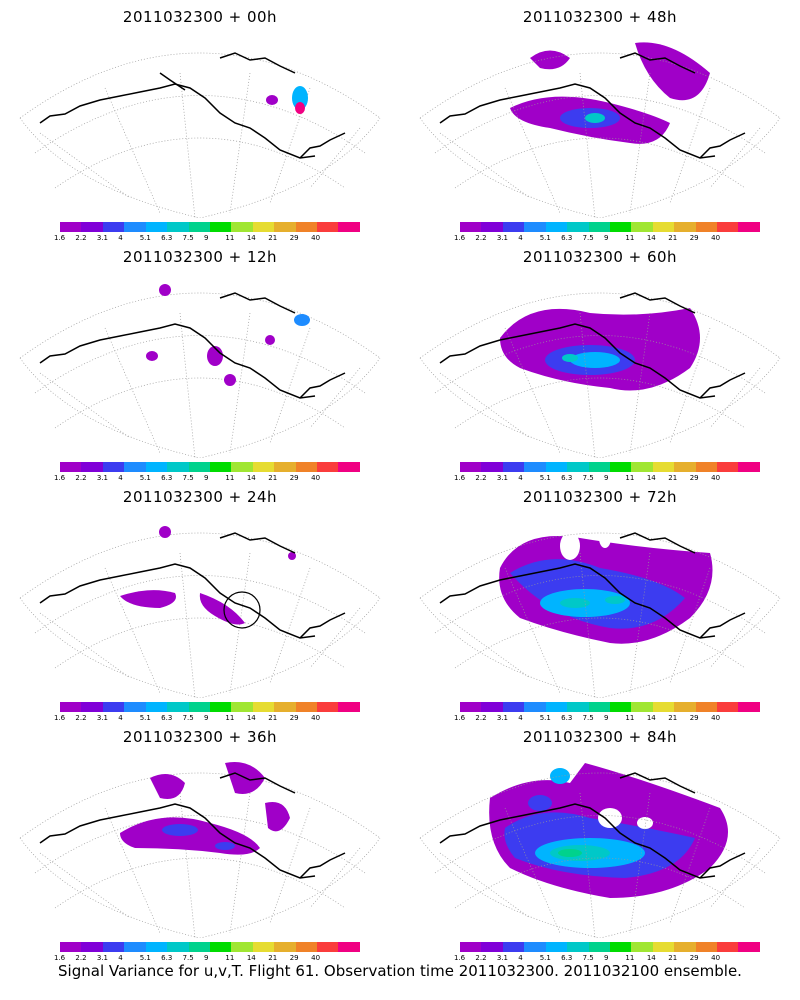  What do you see at coordinates (567, 718) in the screenshot?
I see `colorbar-label: 6.3` at bounding box center [567, 718].